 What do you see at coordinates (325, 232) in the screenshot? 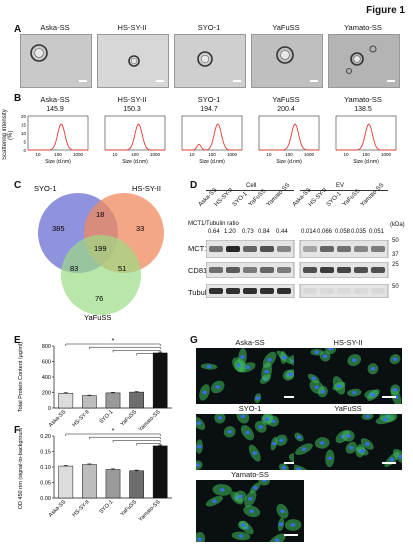
I see `wb-ratio-ev: 0.066` at bounding box center [325, 232].